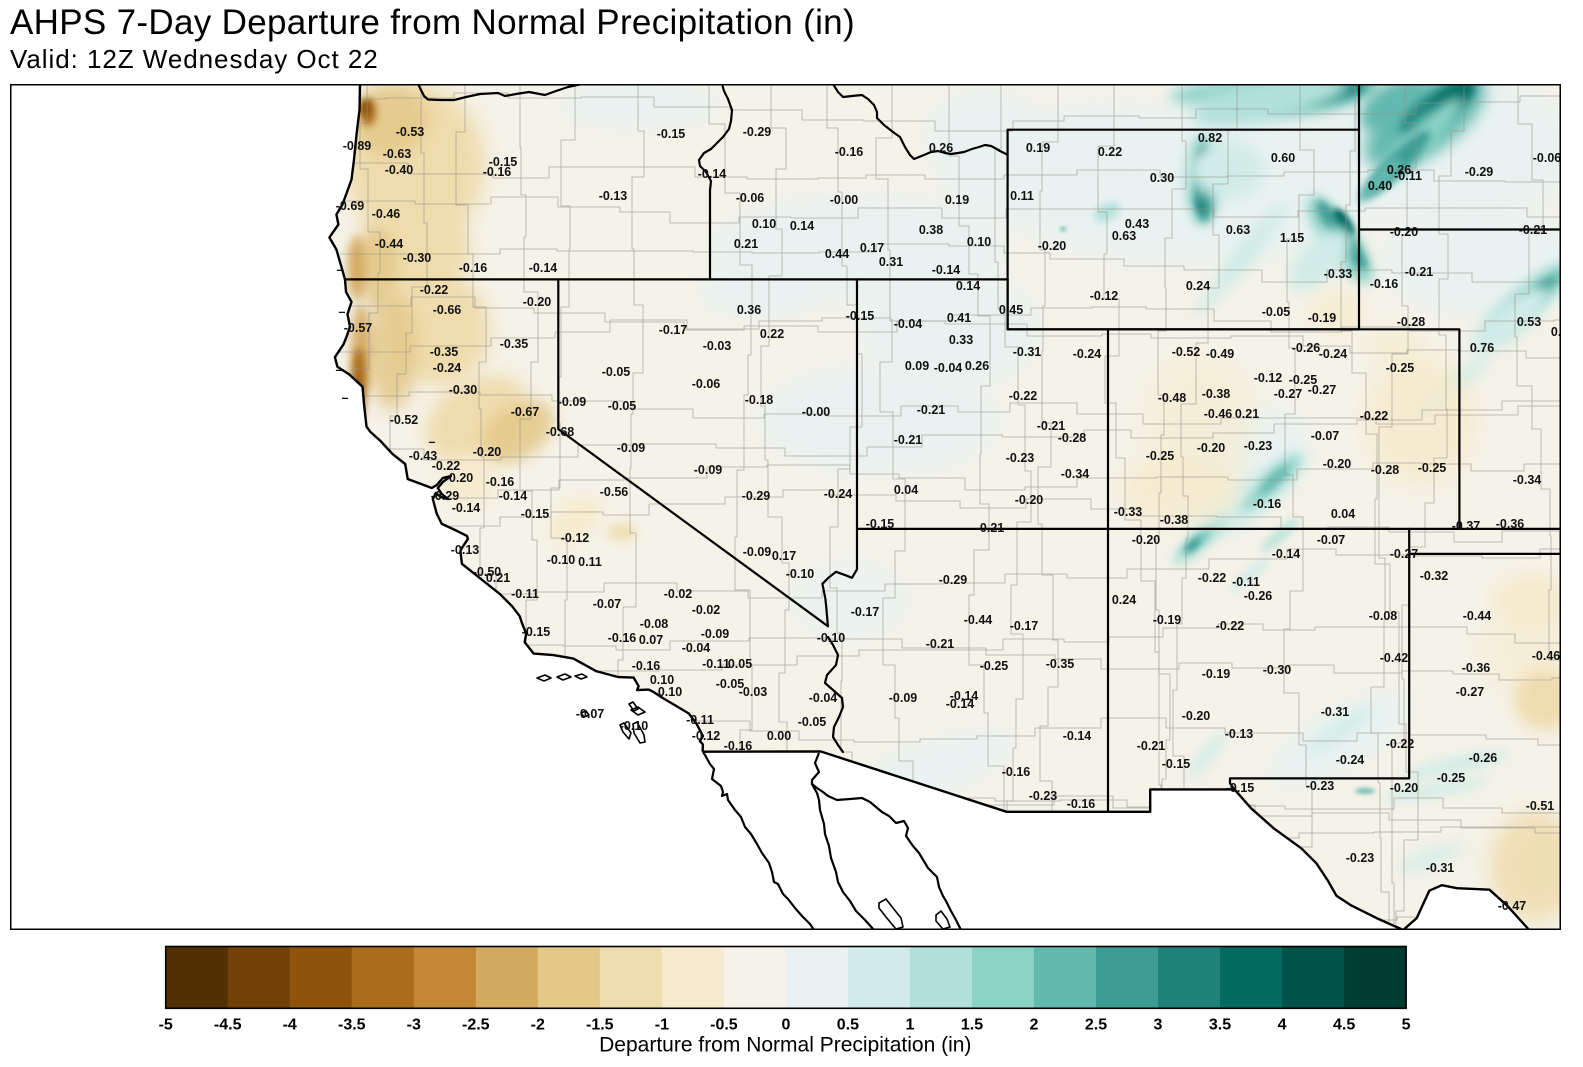 The width and height of the screenshot is (1583, 1067). I want to click on svg-text: -0.67, so click(525, 412).